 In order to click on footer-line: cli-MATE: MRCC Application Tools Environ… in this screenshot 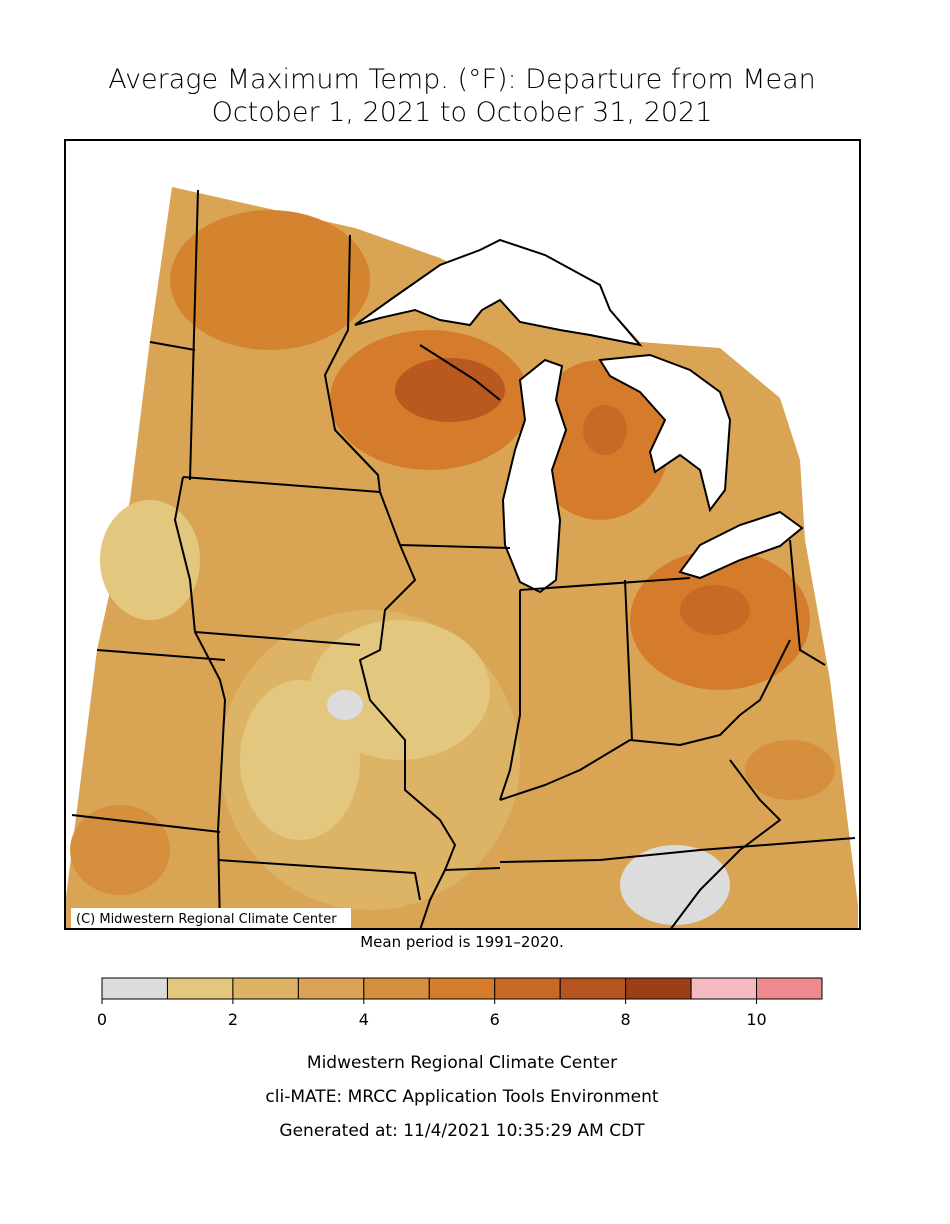, I will do `click(461, 1097)`.